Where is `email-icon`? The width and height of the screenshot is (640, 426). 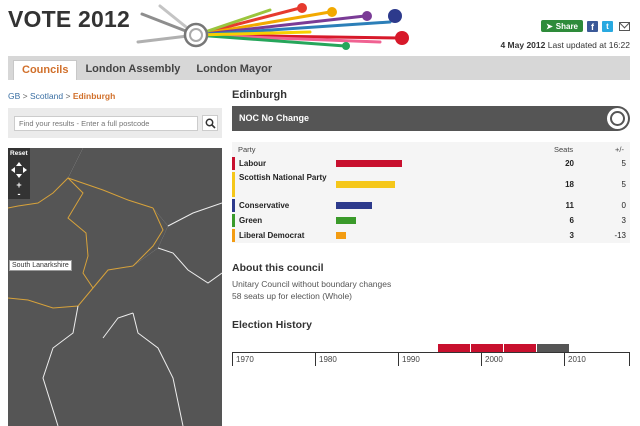 email-icon is located at coordinates (624, 26).